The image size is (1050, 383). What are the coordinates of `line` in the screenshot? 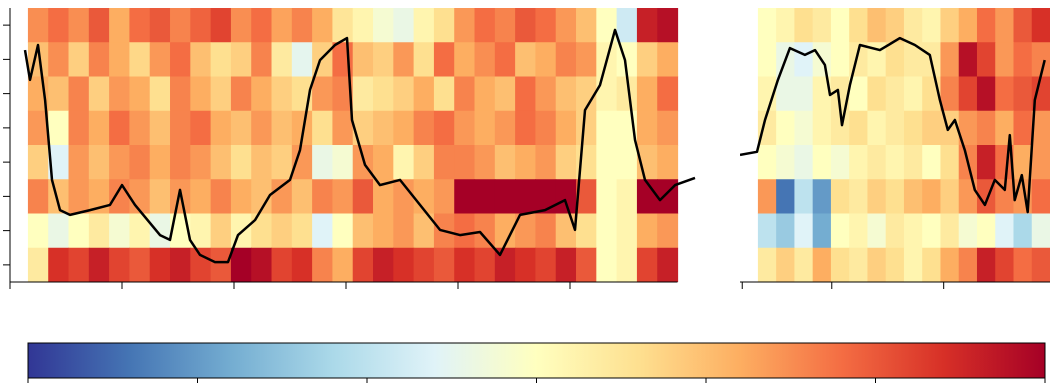 It's located at (893, 125).